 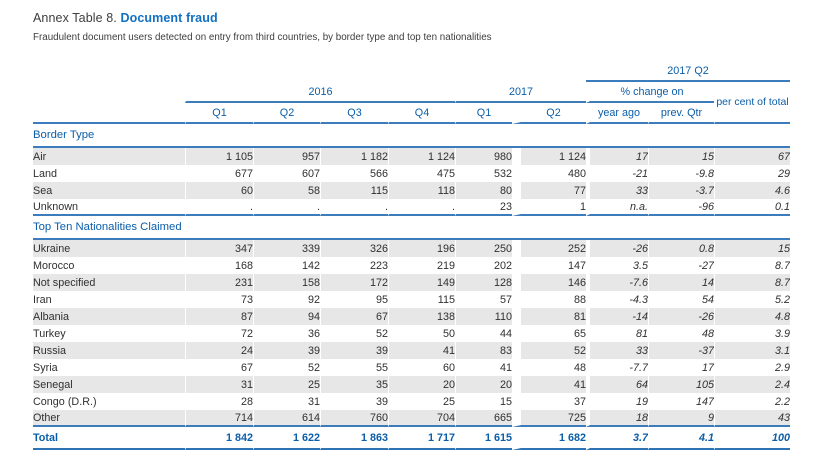 What do you see at coordinates (483, 113) in the screenshot?
I see `column-header-q1-2017: Q1` at bounding box center [483, 113].